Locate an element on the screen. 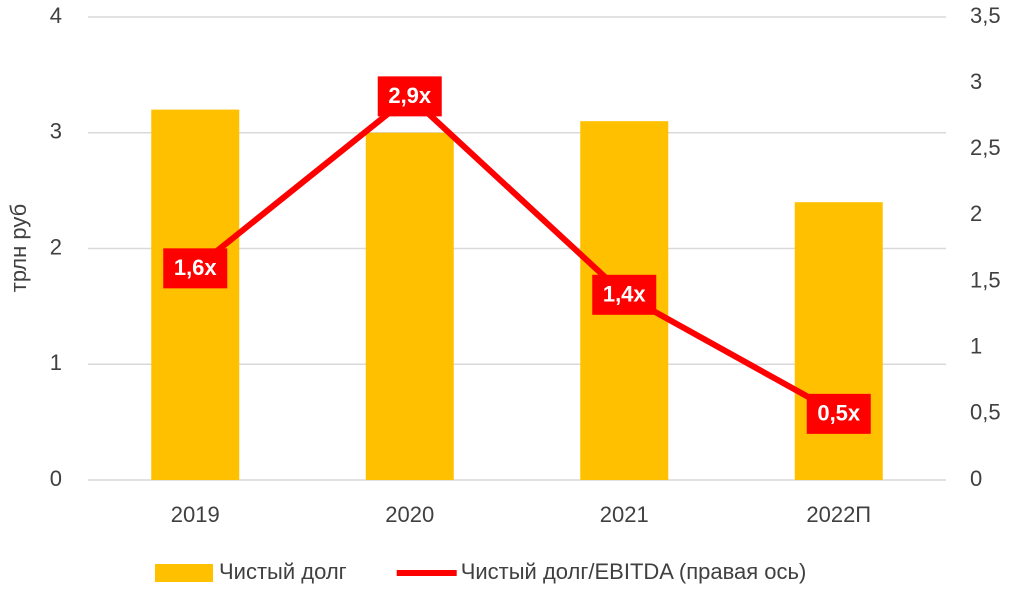 The width and height of the screenshot is (1011, 590). y2-tick-label: 1,5 is located at coordinates (985, 279).